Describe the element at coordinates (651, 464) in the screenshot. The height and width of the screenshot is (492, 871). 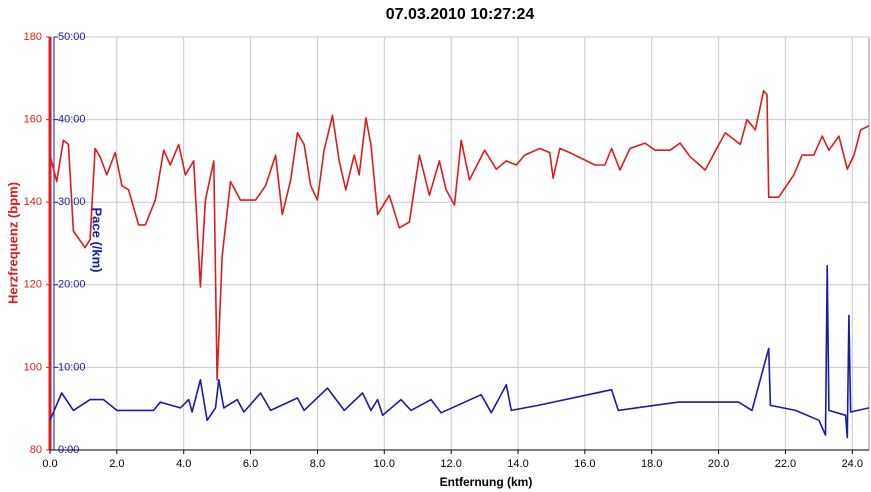
I see `x-tick-label: 18.0` at that location.